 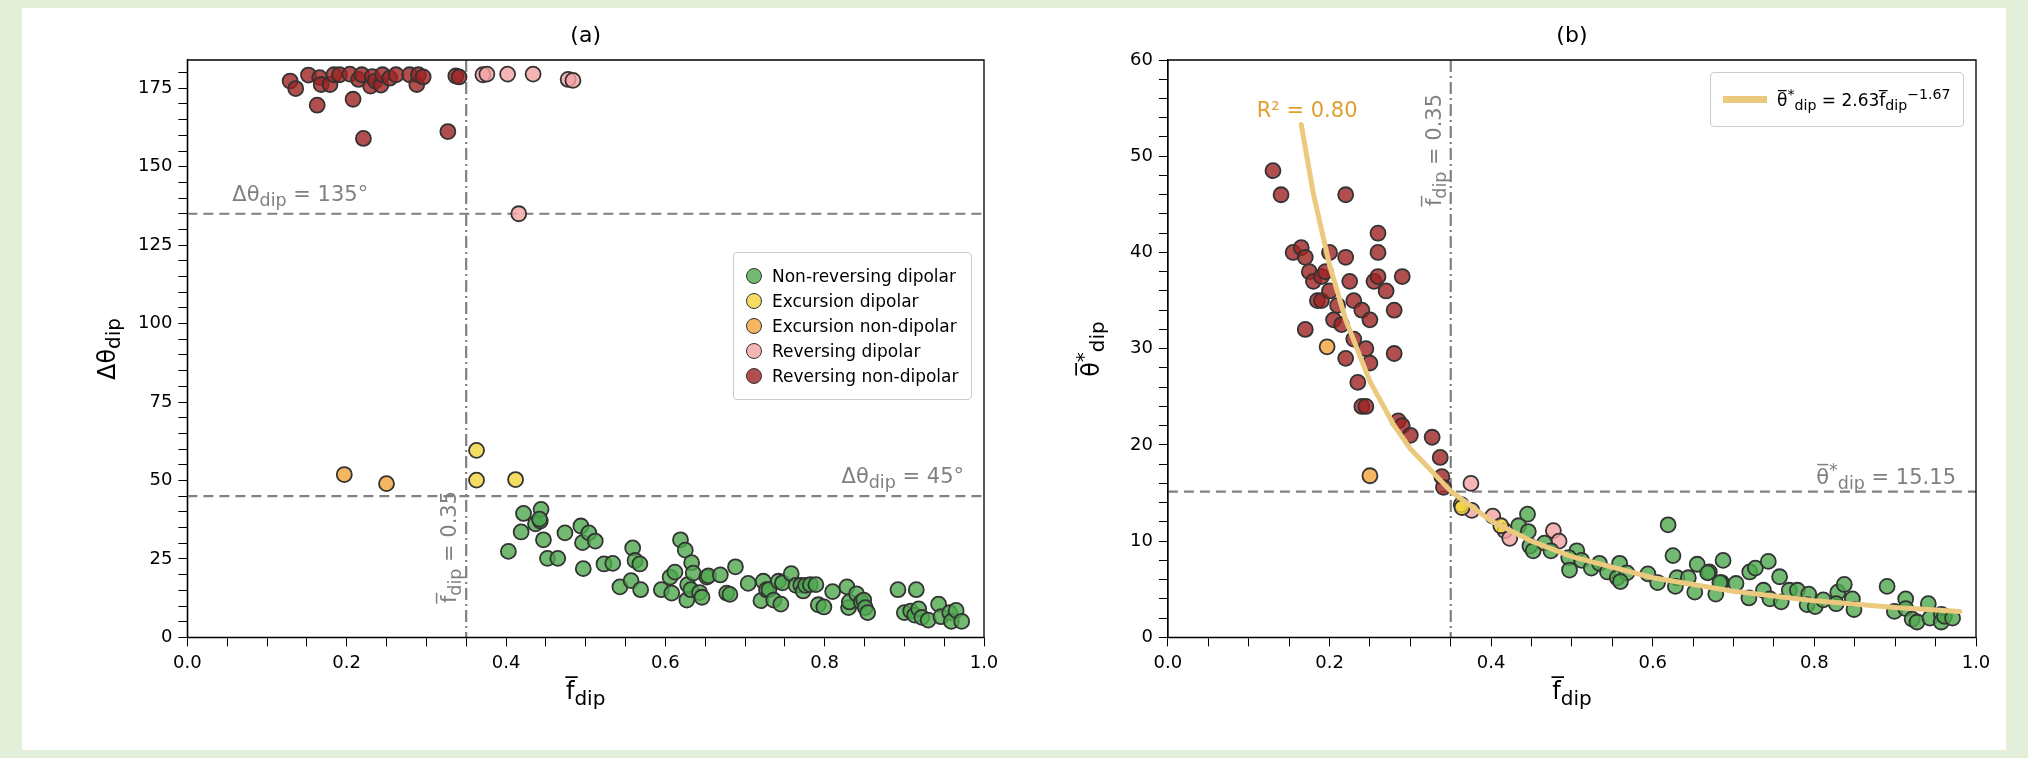 What do you see at coordinates (845, 300) in the screenshot?
I see `legend-label: Excursion dipolar` at bounding box center [845, 300].